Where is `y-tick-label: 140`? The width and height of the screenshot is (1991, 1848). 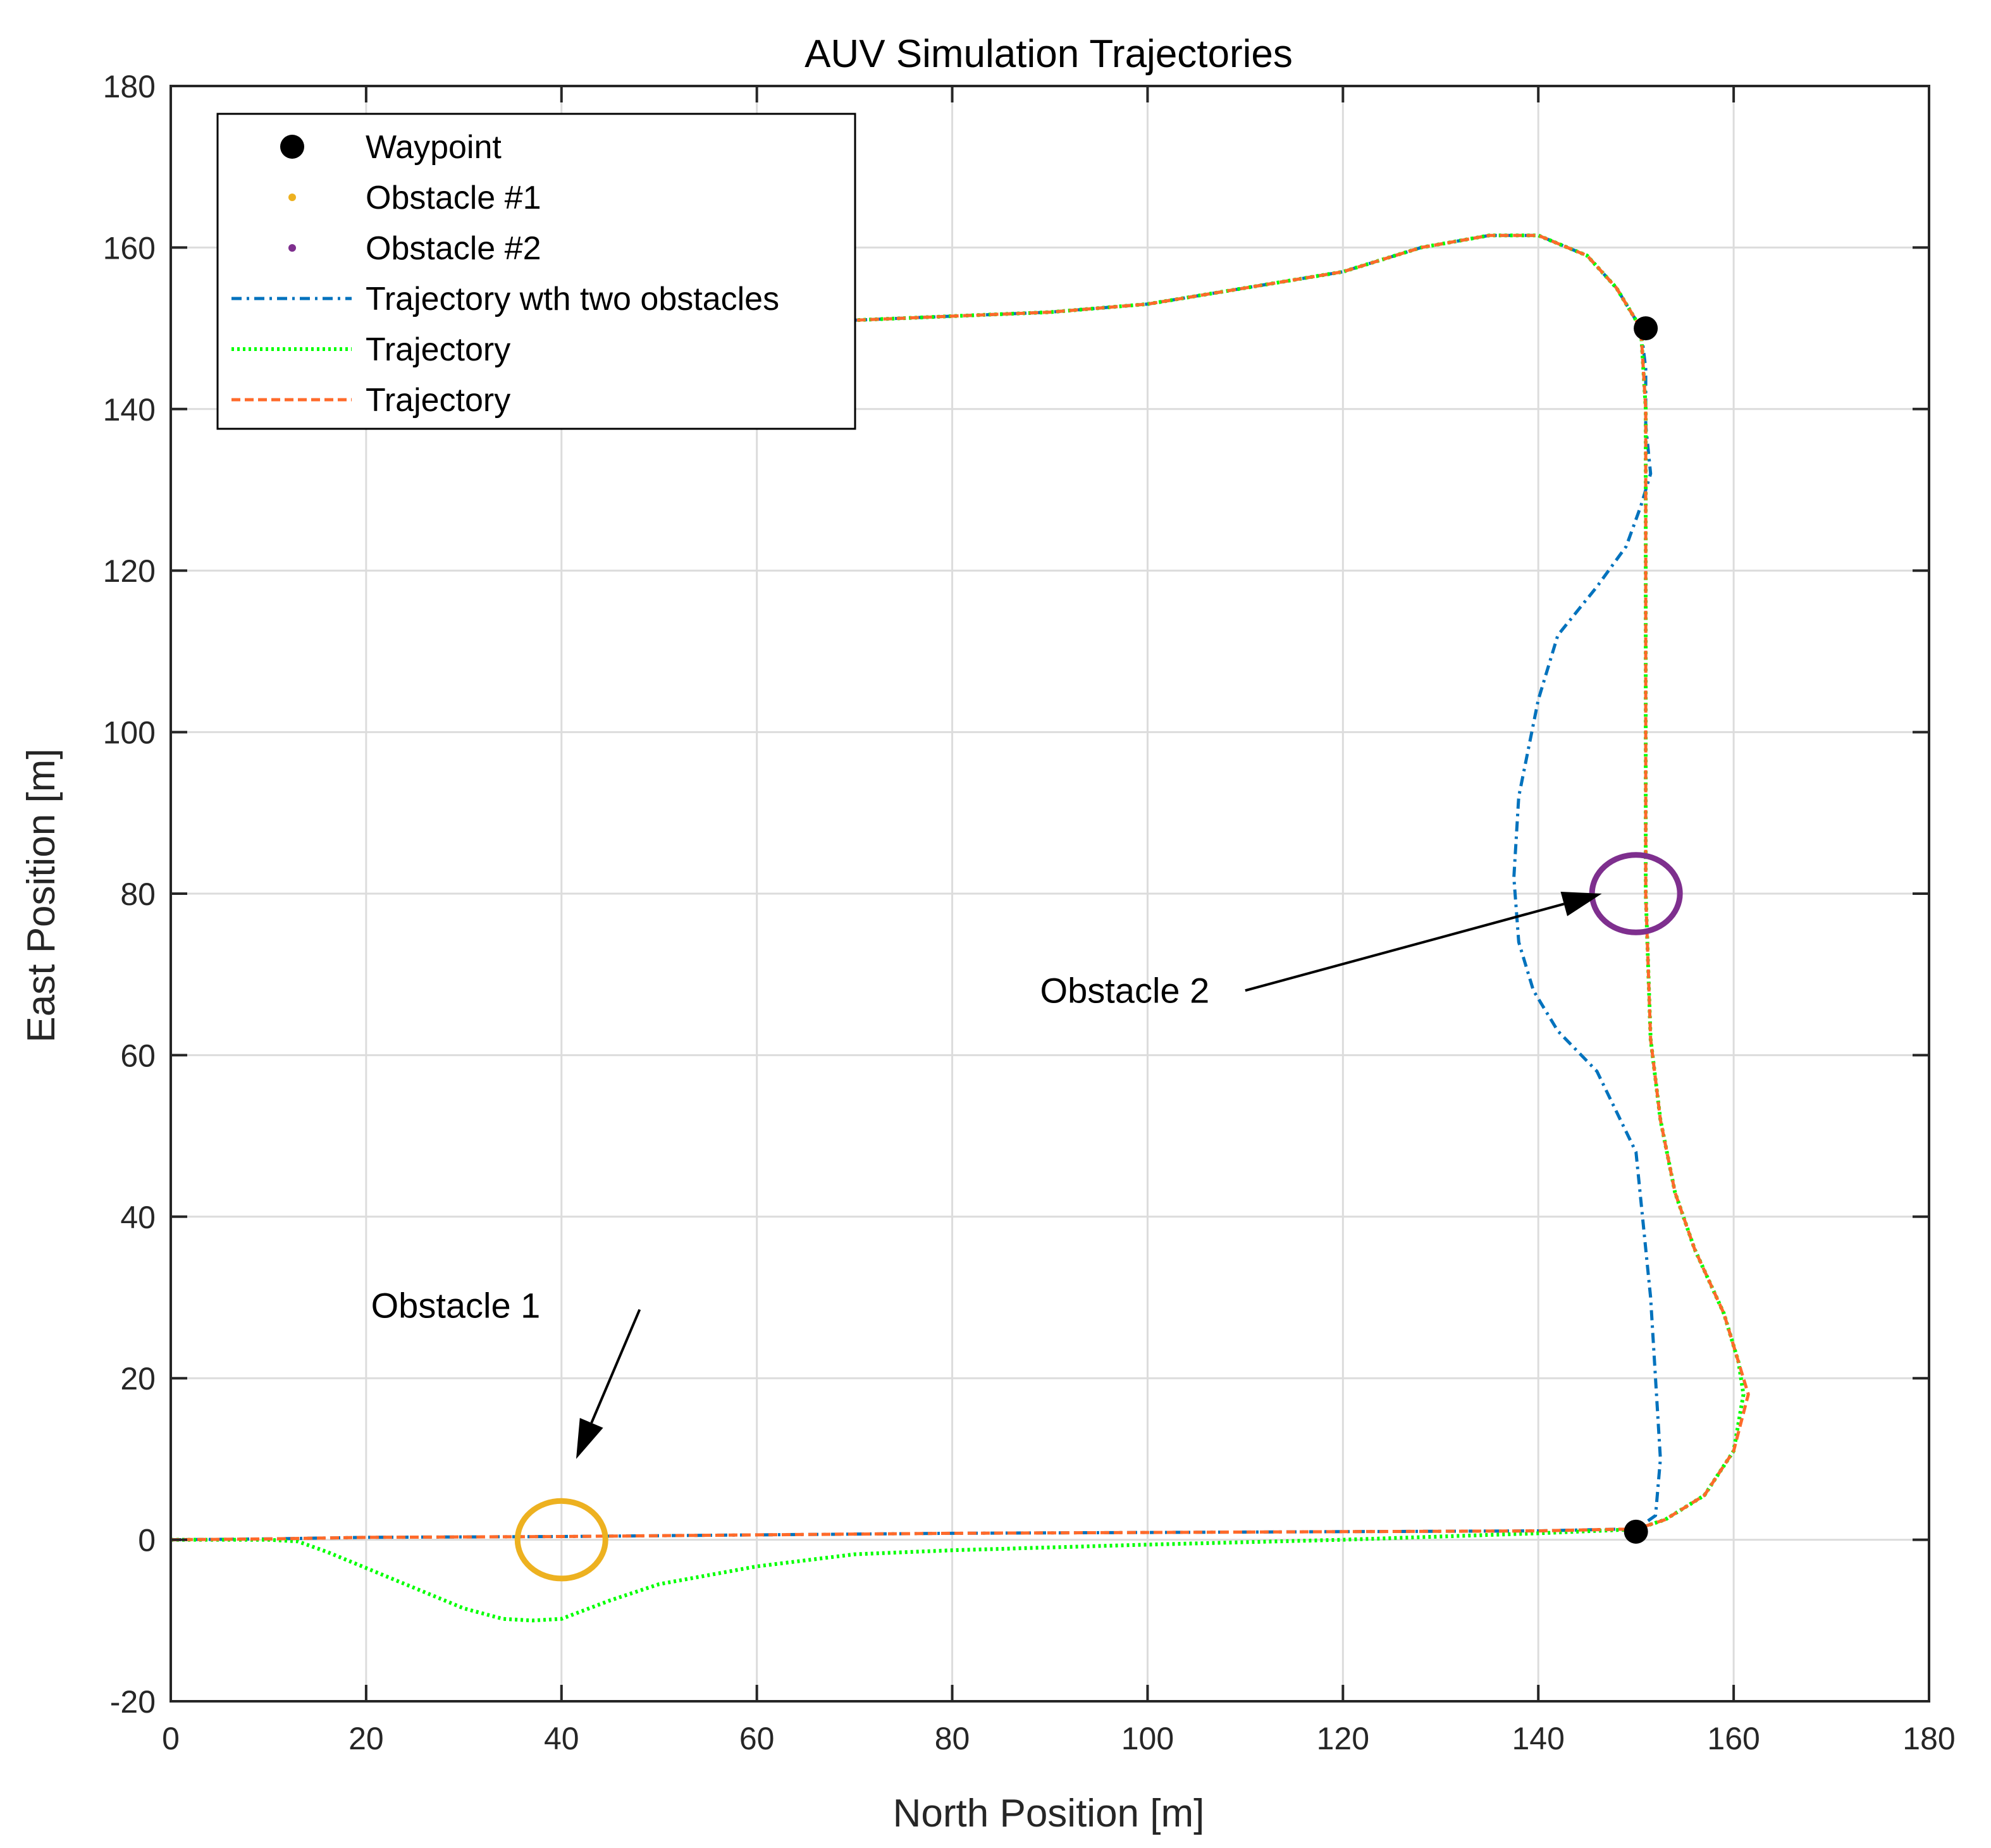
y-tick-label: 140 is located at coordinates (129, 410).